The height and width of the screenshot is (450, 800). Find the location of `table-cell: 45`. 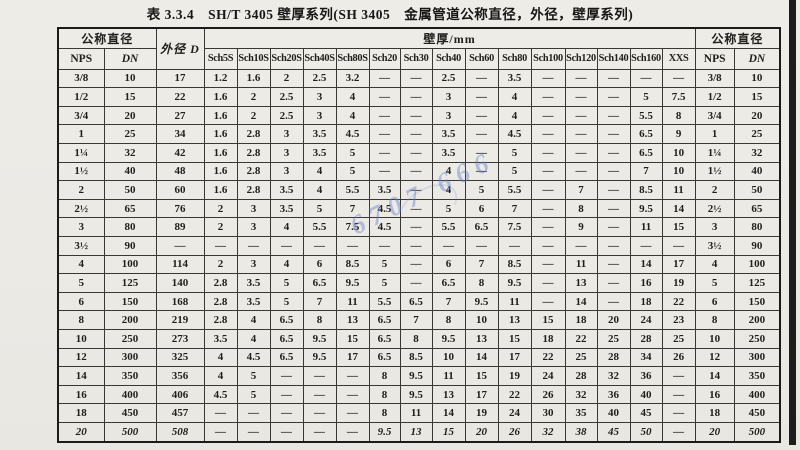

table-cell: 45 is located at coordinates (646, 413).